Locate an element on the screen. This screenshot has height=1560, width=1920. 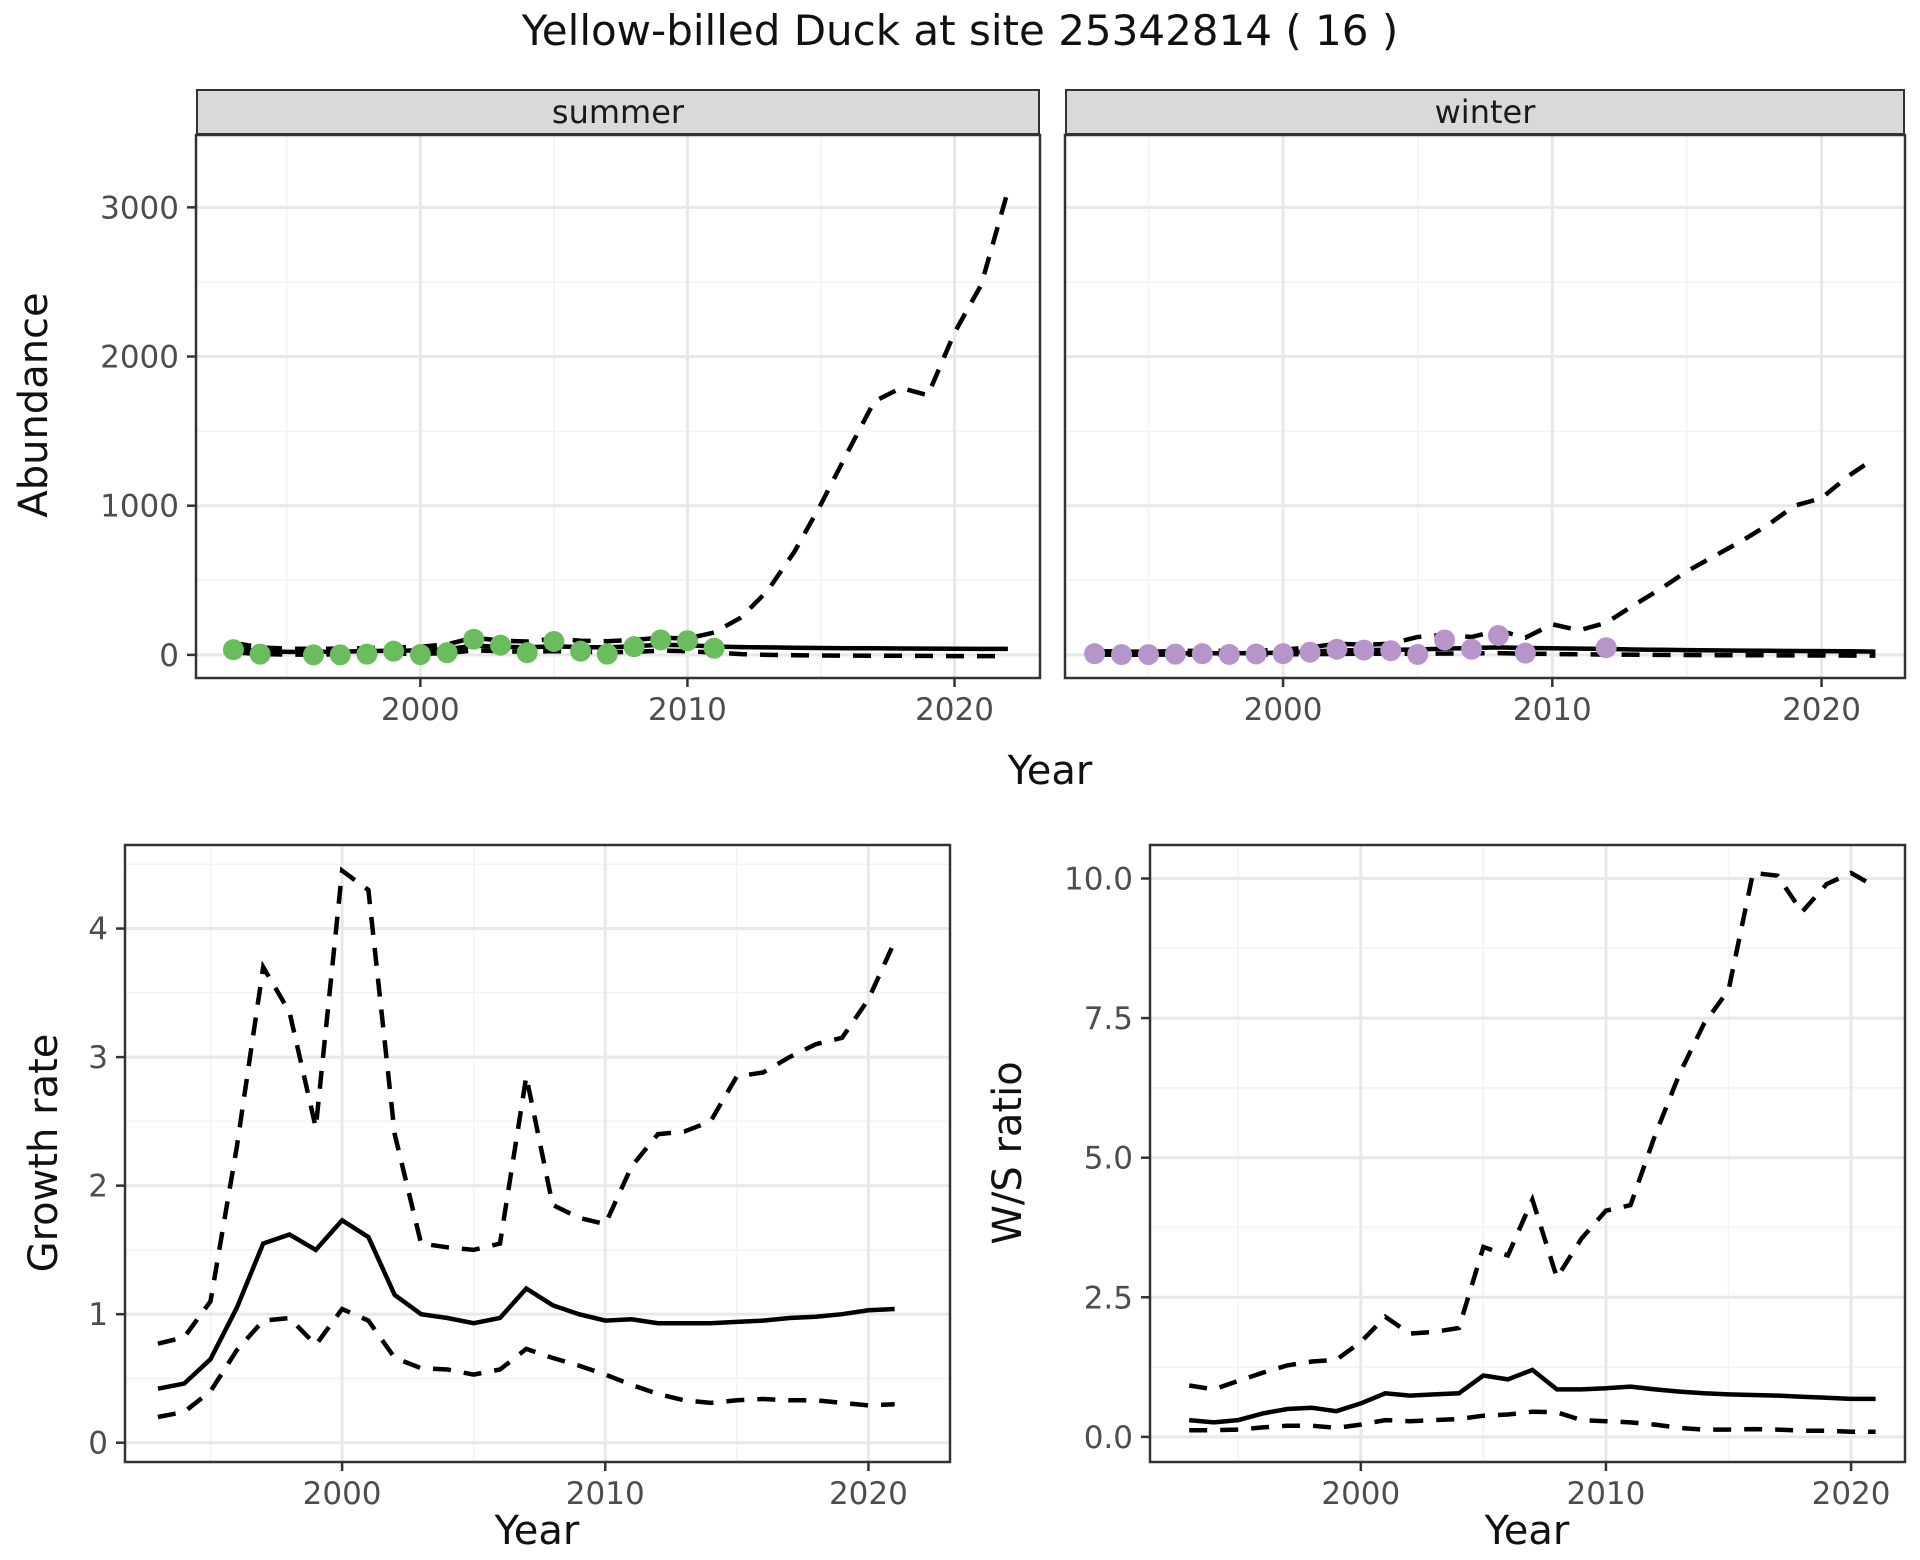
y-tick-label: 2.5 is located at coordinates (1108, 1298).